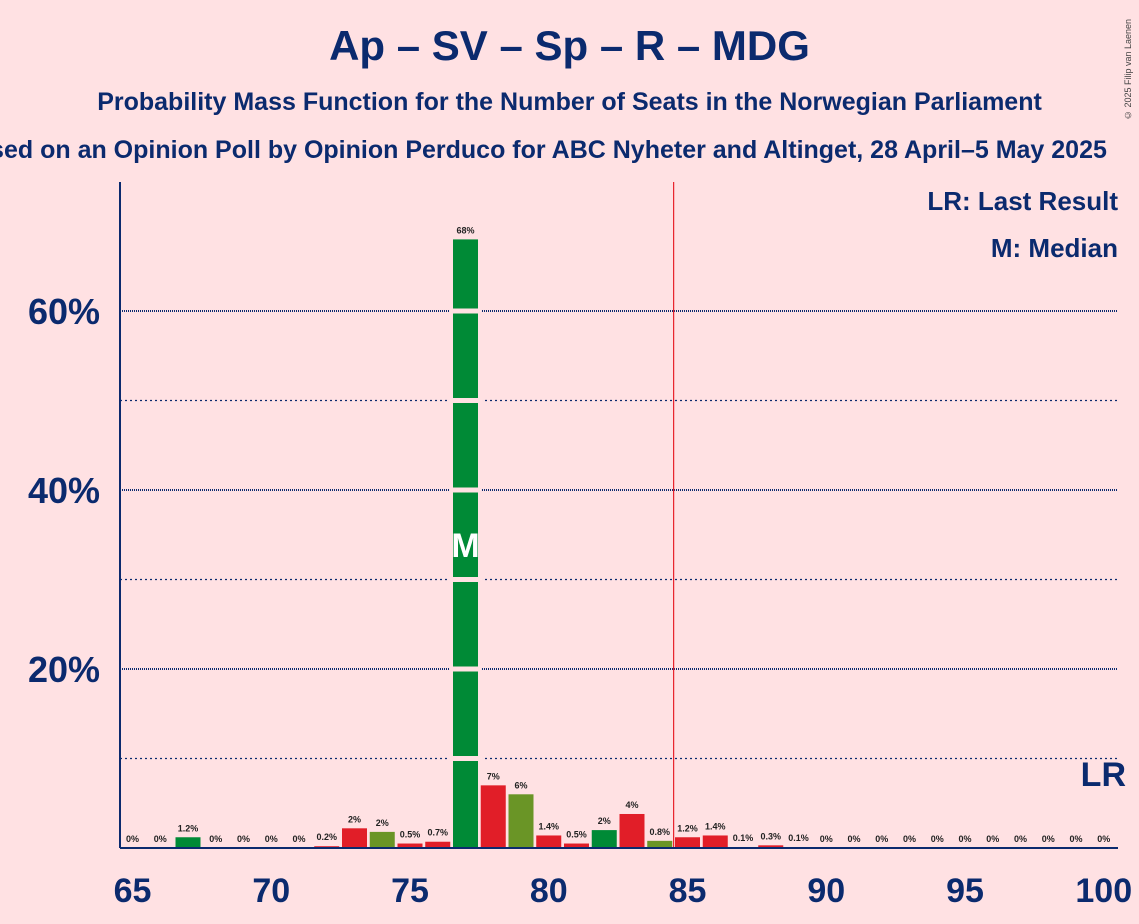  Describe the element at coordinates (826, 891) in the screenshot. I see `x-tick-label: 90` at that location.